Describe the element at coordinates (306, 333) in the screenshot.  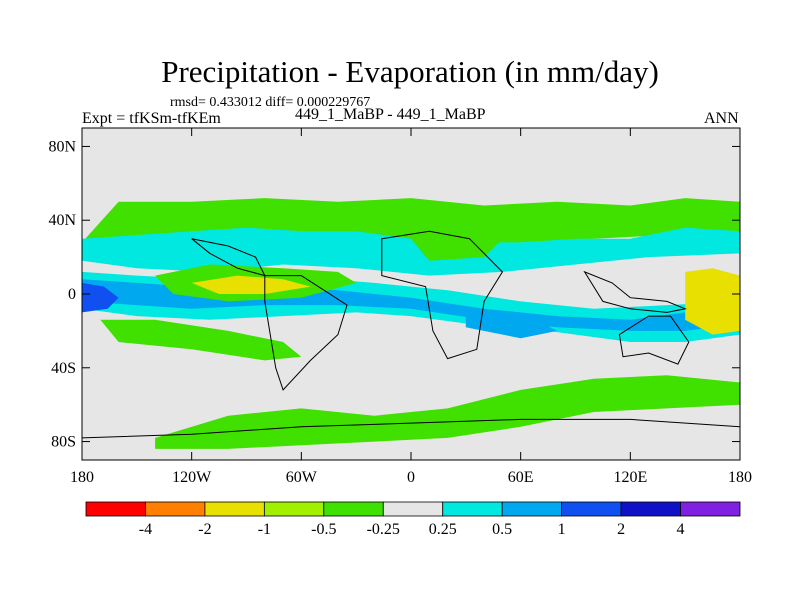
I see `coastline-south-america` at that location.